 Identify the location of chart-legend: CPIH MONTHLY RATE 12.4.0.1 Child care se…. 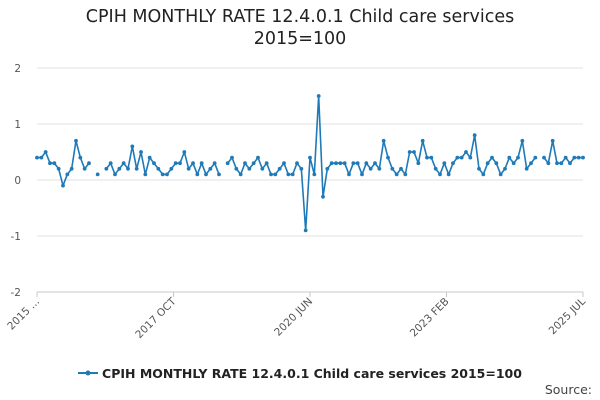
(300, 373).